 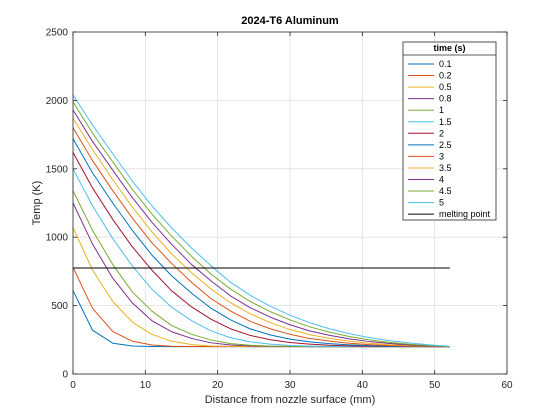 What do you see at coordinates (430, 191) in the screenshot?
I see `legend-item-4-5: 4.5` at bounding box center [430, 191].